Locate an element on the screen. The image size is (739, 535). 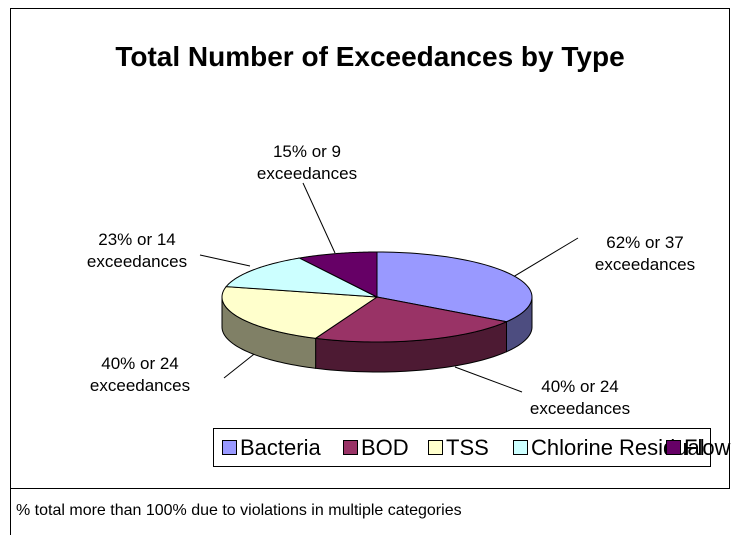
data-label: 23% or 14 exceedances is located at coordinates (137, 250).